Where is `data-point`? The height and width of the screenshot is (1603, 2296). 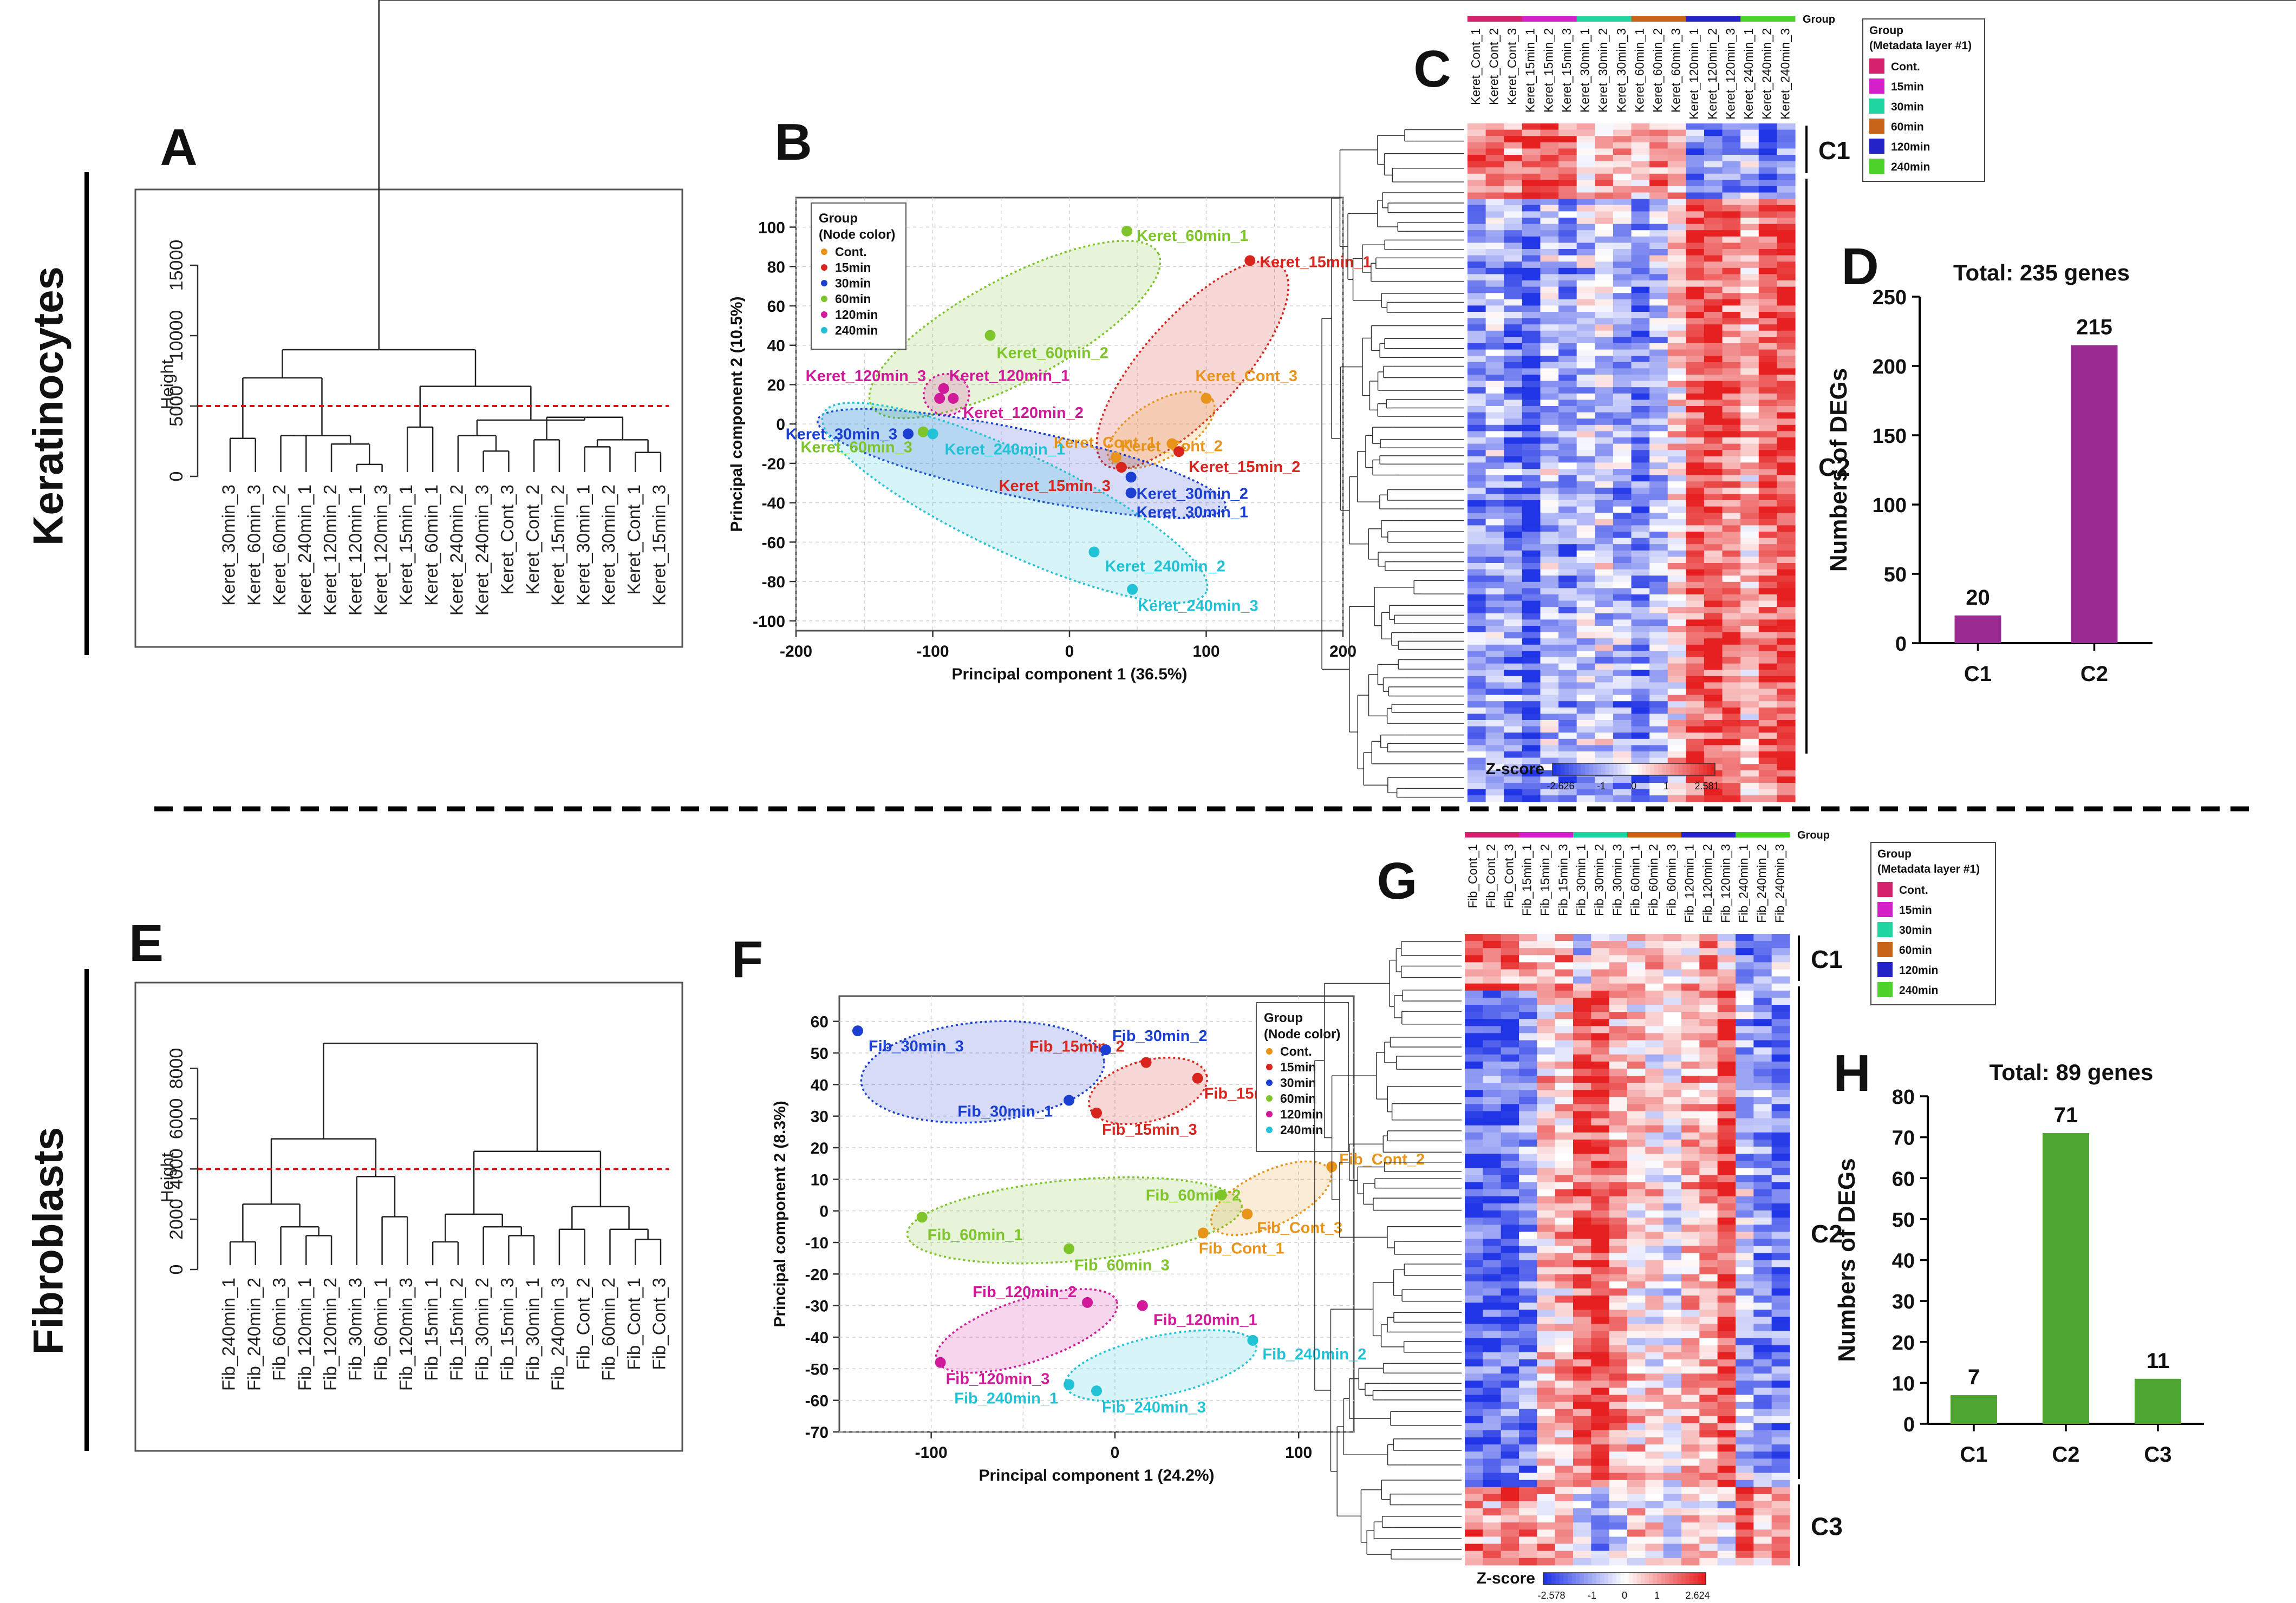 data-point is located at coordinates (932, 434).